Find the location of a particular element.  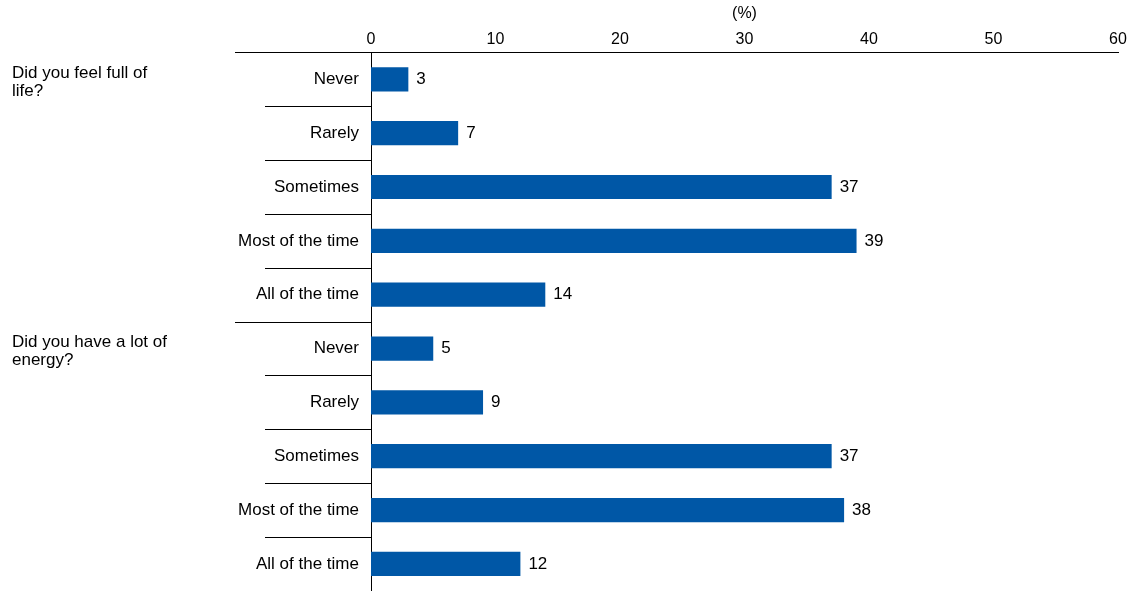

x-axis-title: (%) is located at coordinates (744, 13).